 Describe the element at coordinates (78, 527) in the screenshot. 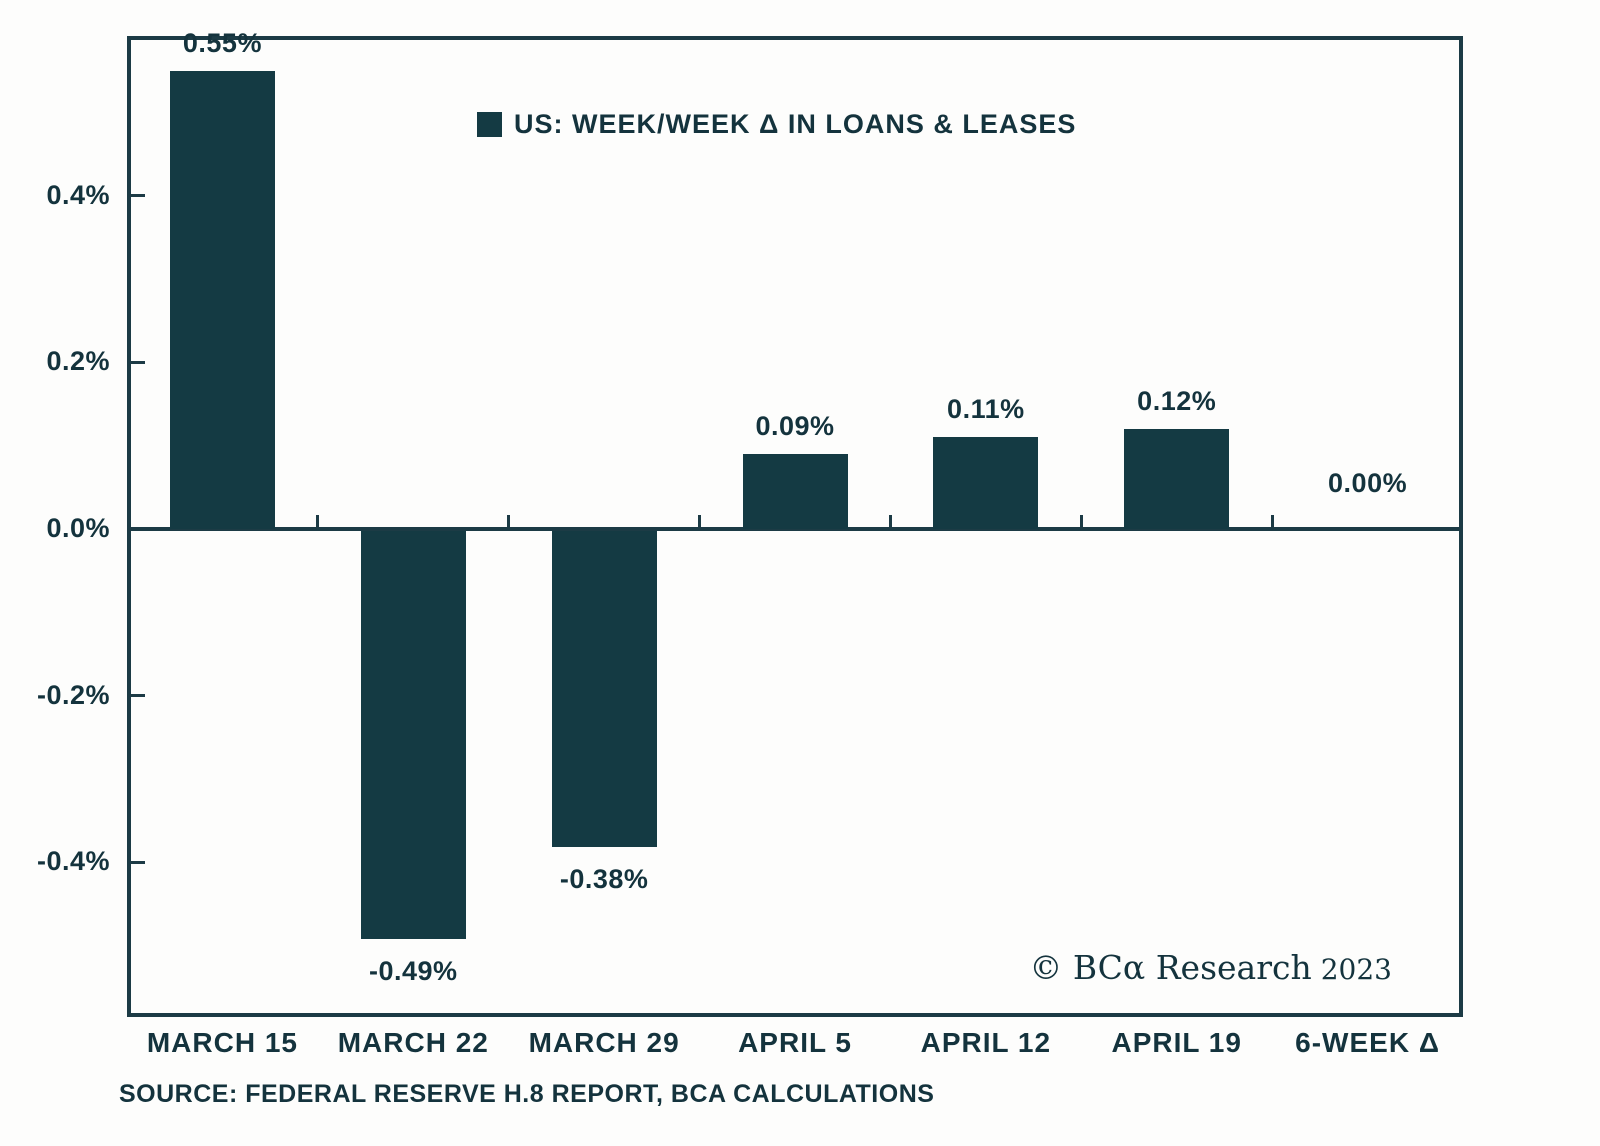

I see `y-axis-tick-label: 0.0%` at that location.